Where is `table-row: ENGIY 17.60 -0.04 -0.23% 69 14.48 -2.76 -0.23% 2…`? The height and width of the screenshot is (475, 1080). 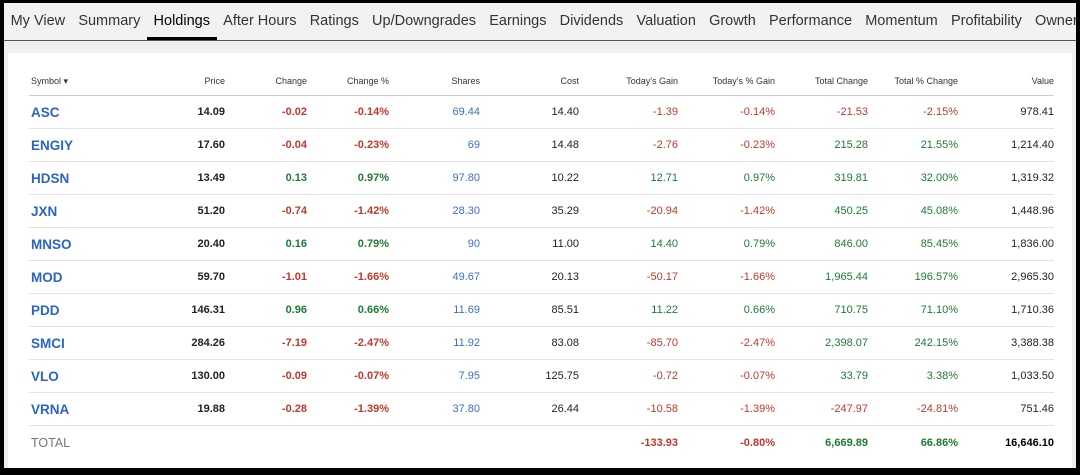
table-row: ENGIY 17.60 -0.04 -0.23% 69 14.48 -2.76 -0.23% 2… is located at coordinates (541, 145).